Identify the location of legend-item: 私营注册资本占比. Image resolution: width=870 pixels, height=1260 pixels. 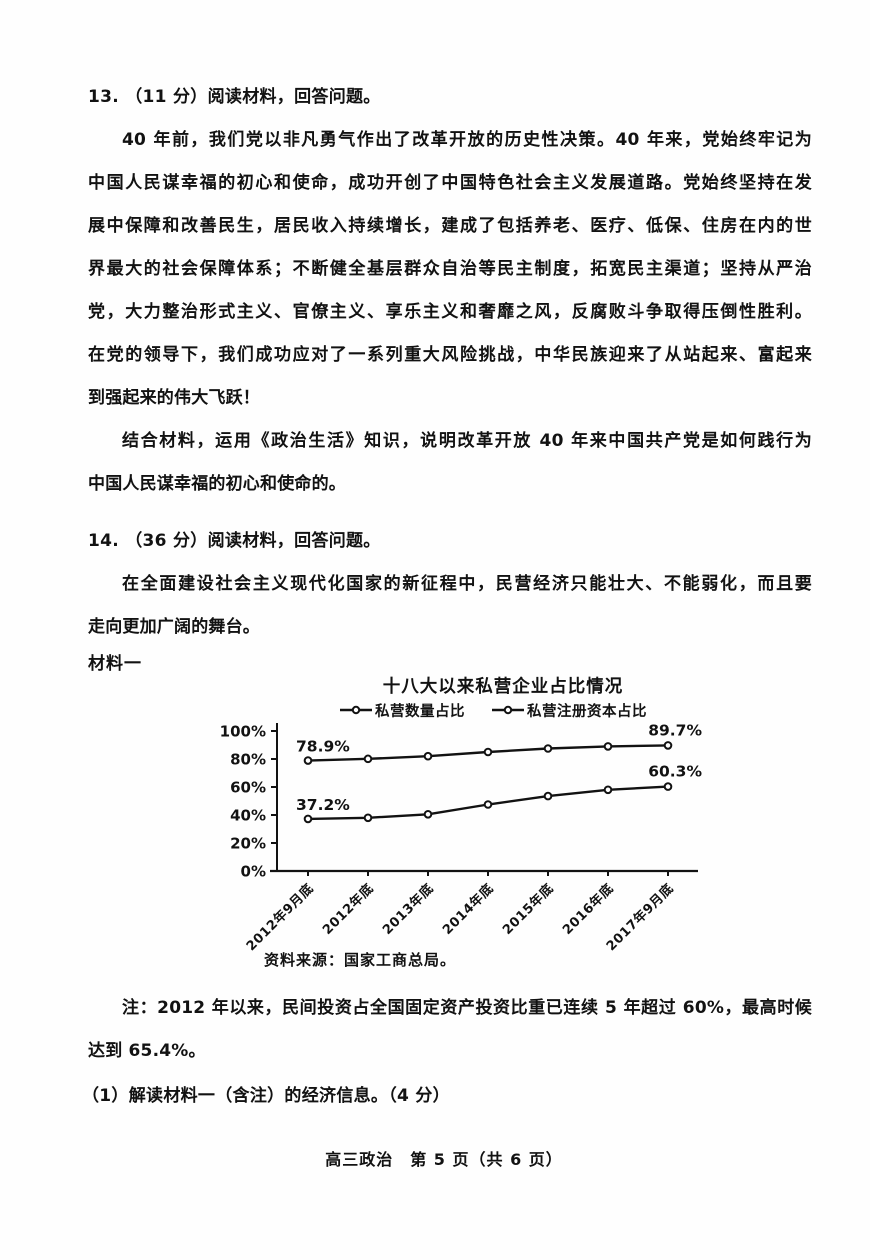
(569, 710).